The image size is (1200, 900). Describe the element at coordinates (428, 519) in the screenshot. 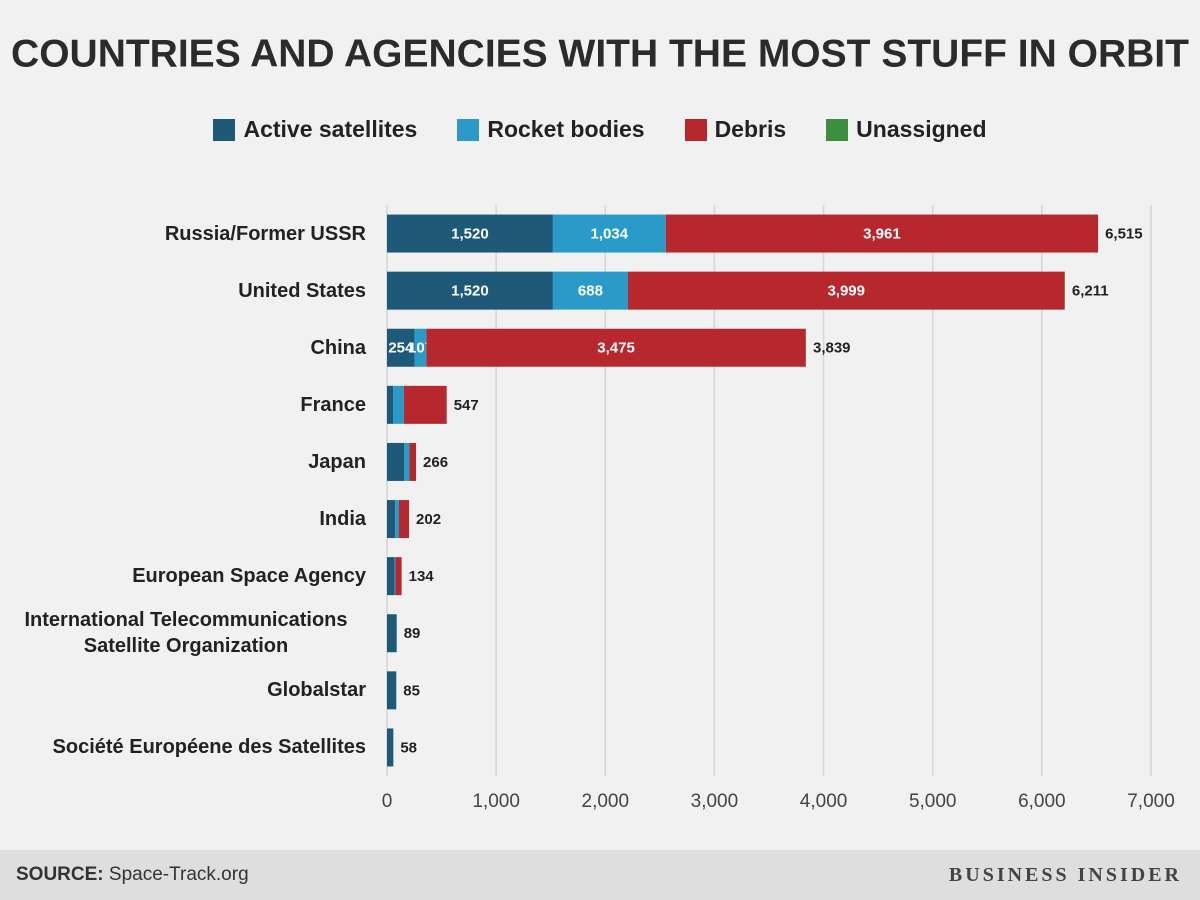

I see `total-label: 202` at that location.